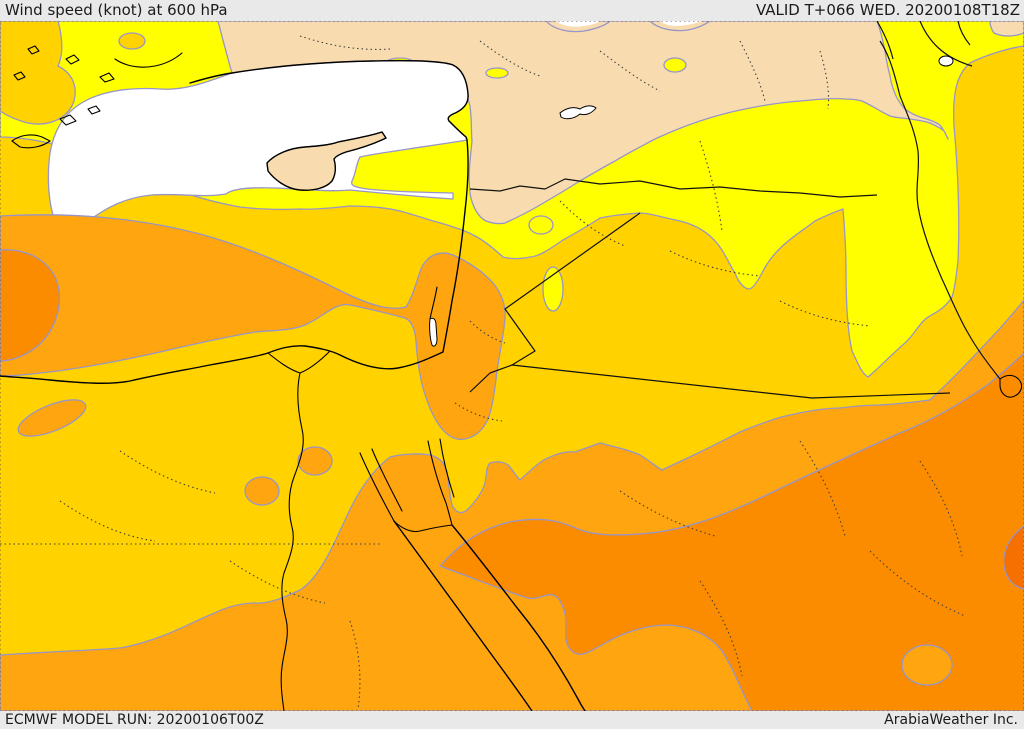 The image size is (1024, 729). I want to click on border-caucasus, so click(924, 44).